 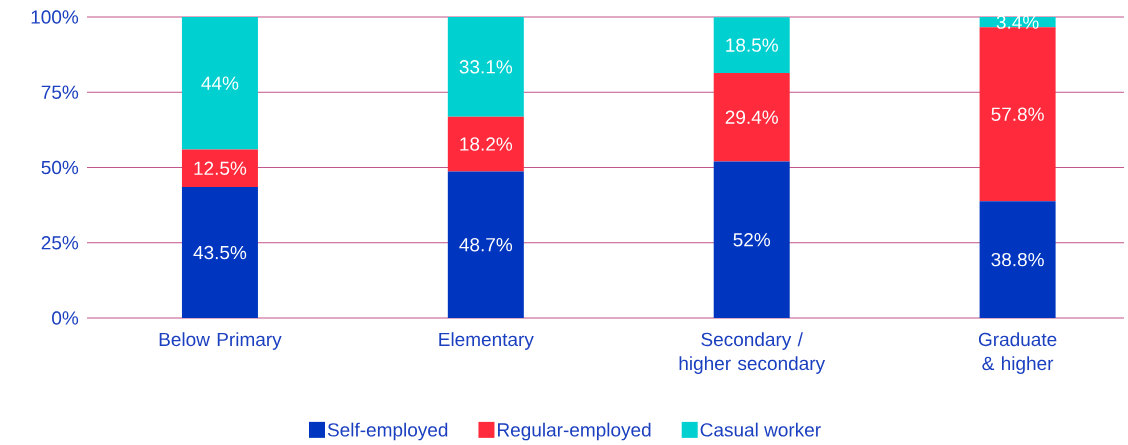 What do you see at coordinates (60, 167) in the screenshot?
I see `y-tick-label: 50%` at bounding box center [60, 167].